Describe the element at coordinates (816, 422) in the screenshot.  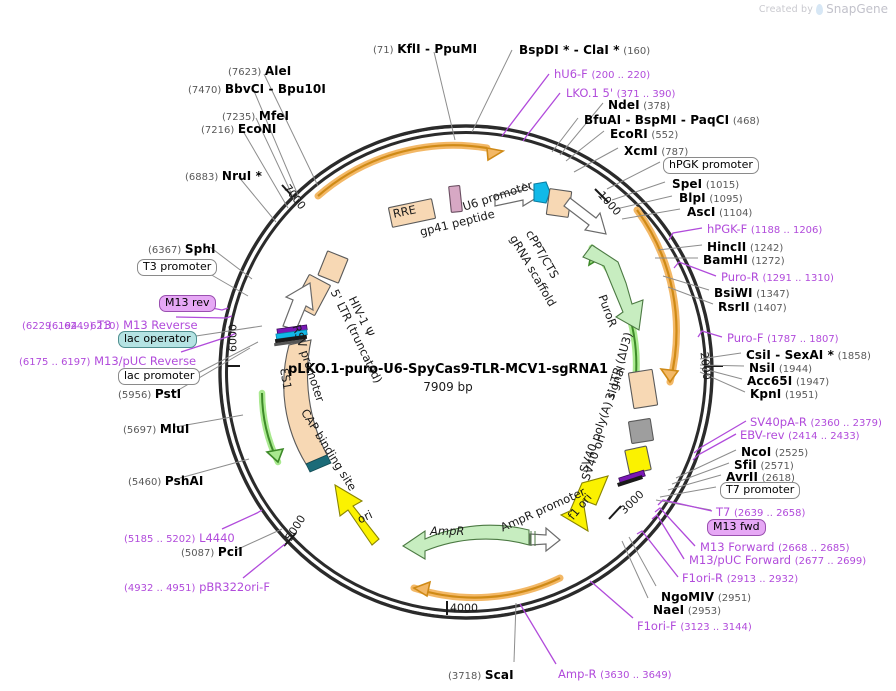
I see `primer-label: SV40pA-R (2360 .. 2379)` at that location.